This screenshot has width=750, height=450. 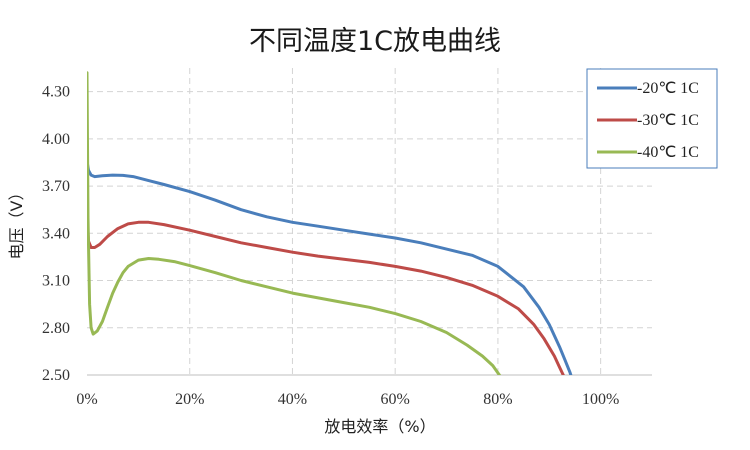 What do you see at coordinates (497, 399) in the screenshot?
I see `x-tick-label: 80%` at bounding box center [497, 399].